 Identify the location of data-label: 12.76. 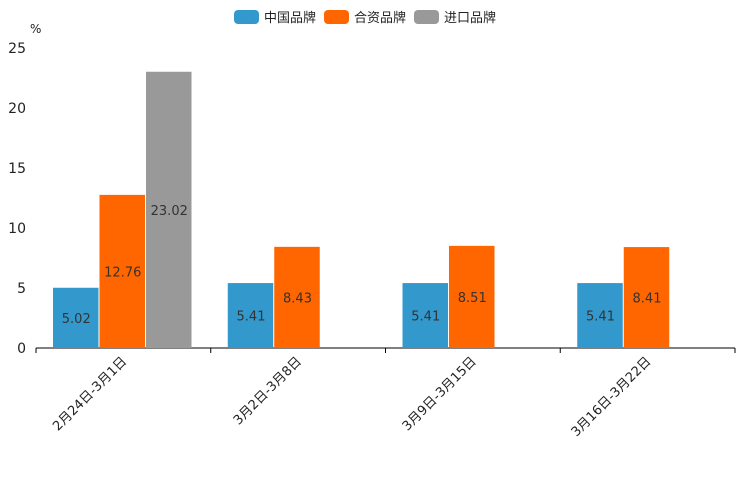
(122, 272).